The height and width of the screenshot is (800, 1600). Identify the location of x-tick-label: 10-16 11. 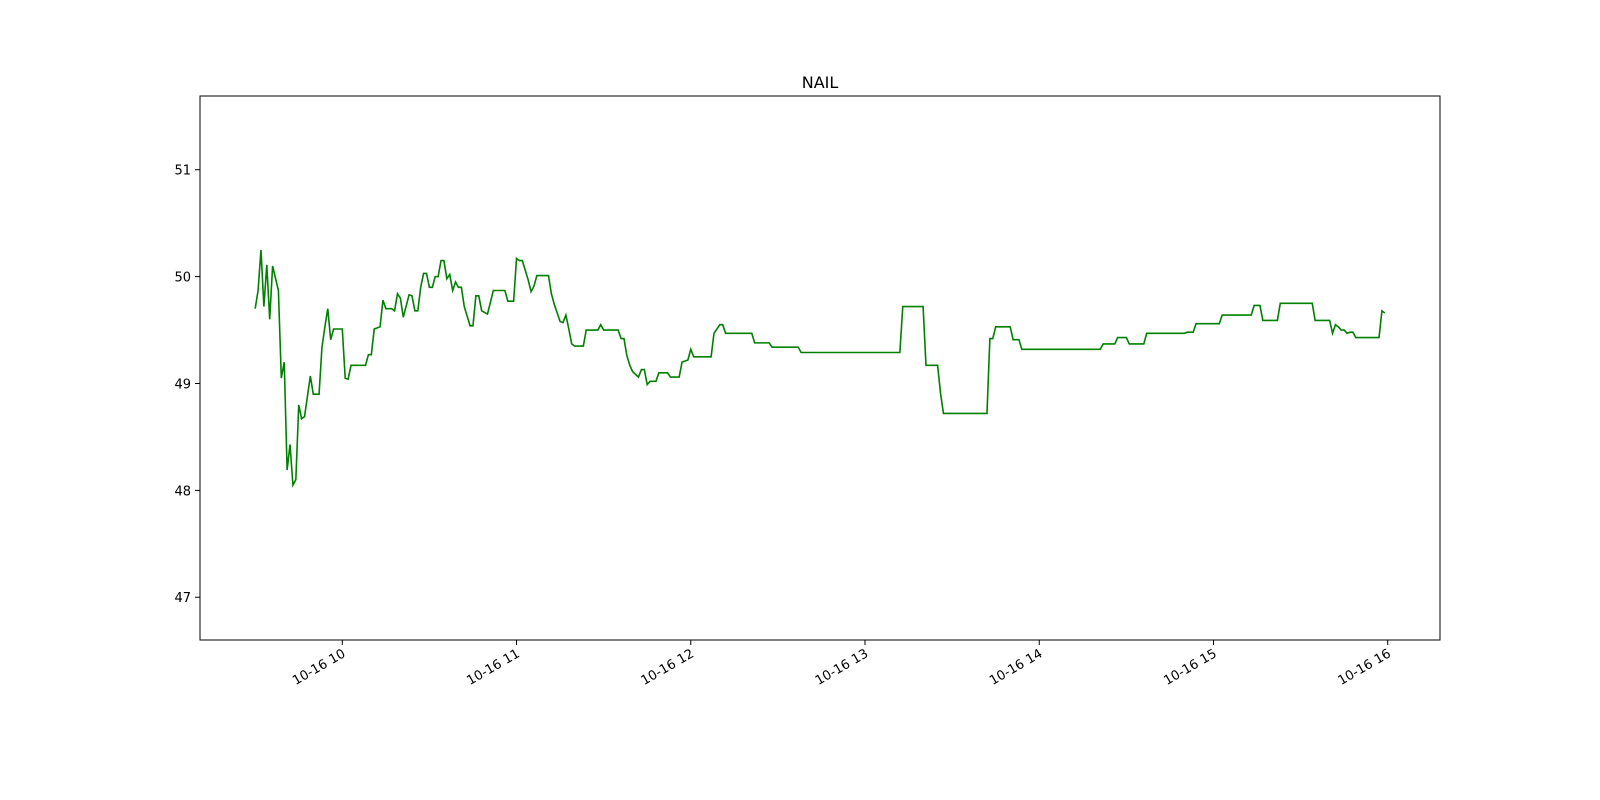
(493, 667).